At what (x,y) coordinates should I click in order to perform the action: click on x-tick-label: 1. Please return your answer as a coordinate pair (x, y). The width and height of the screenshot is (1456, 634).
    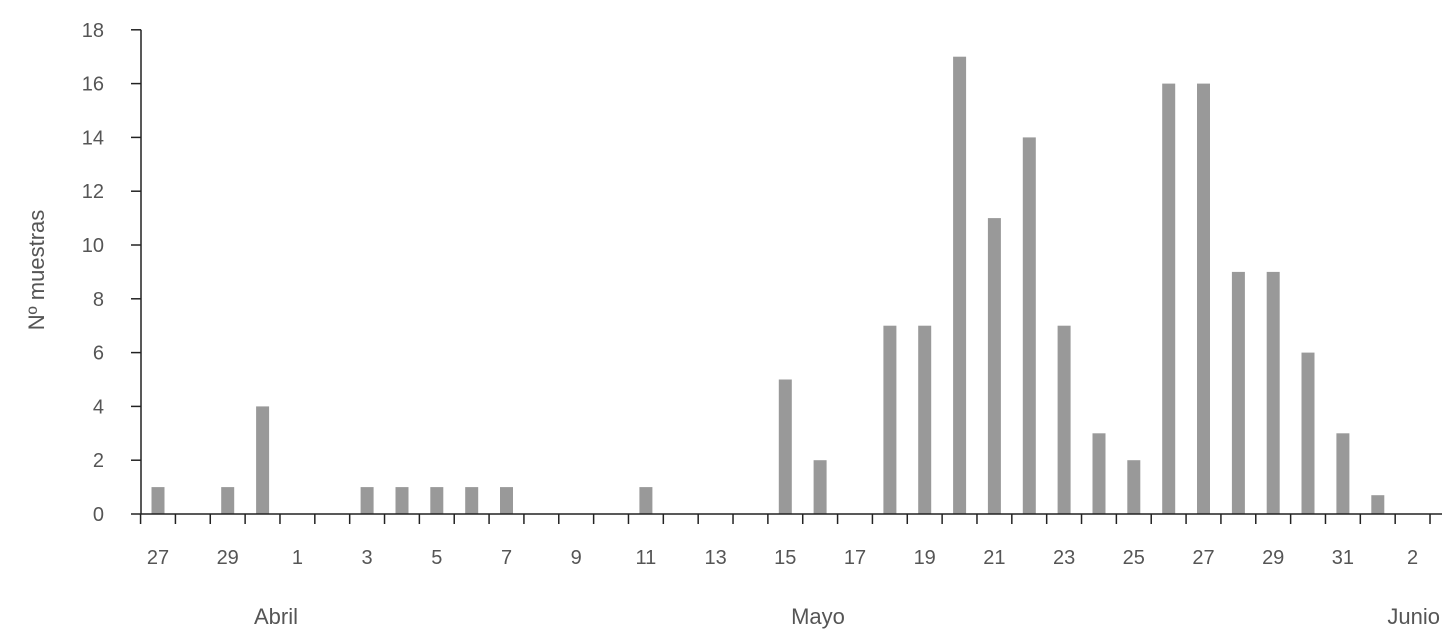
    Looking at the image, I should click on (297, 558).